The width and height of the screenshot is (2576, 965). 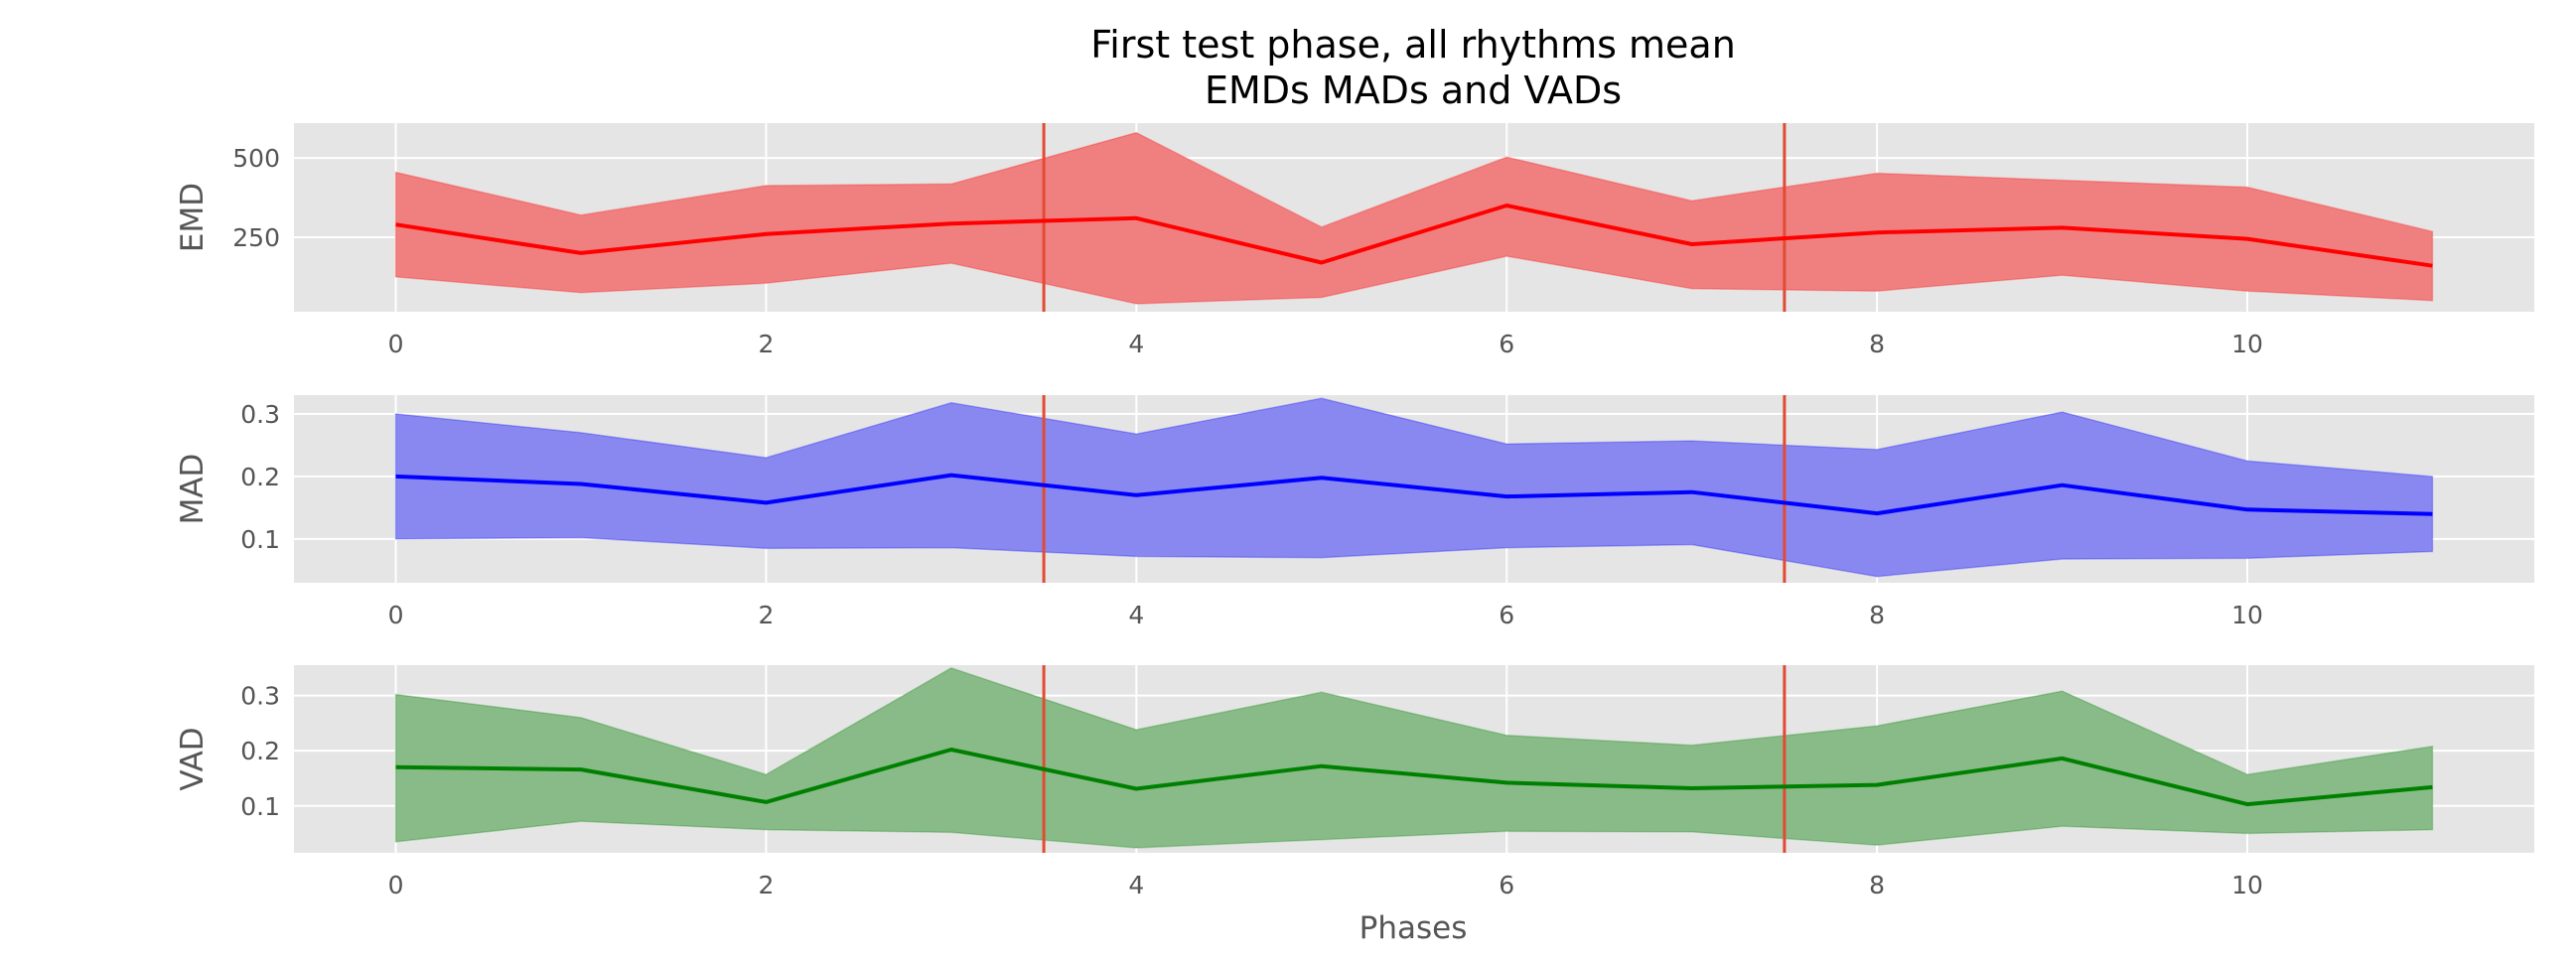 I want to click on y-tick-label: 500, so click(x=256, y=158).